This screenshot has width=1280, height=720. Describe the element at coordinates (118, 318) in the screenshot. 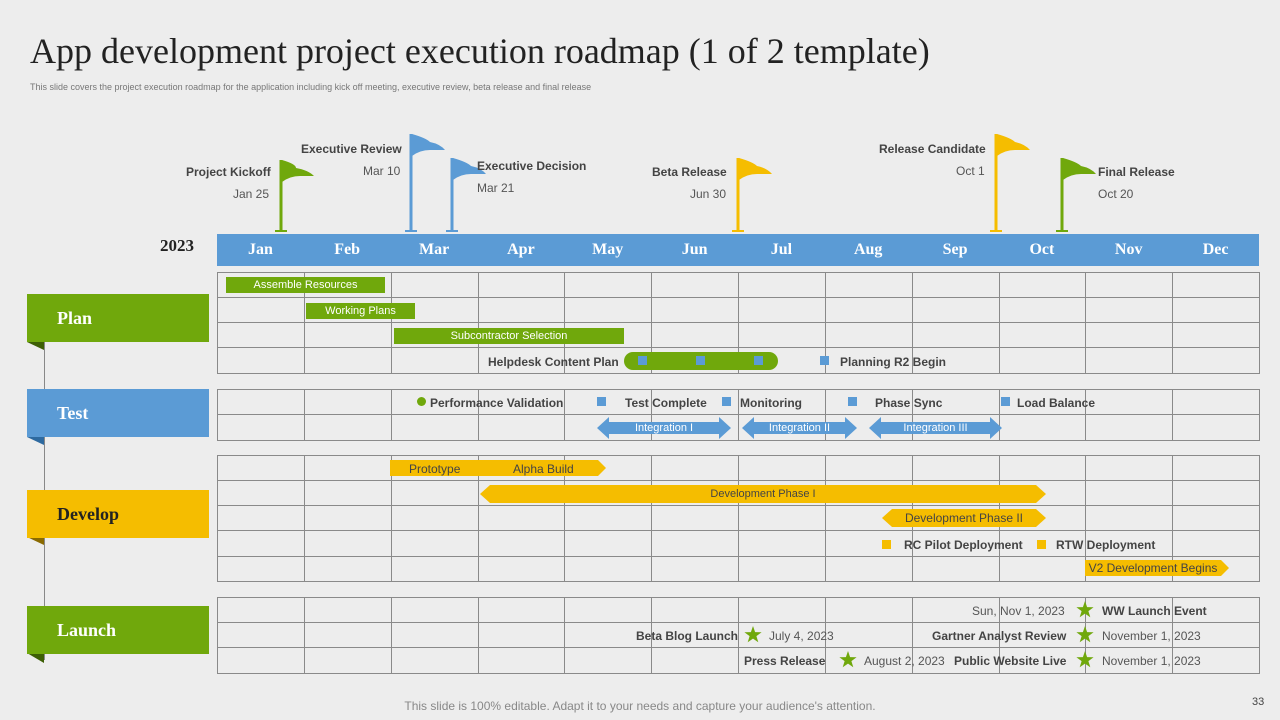

I see `section-label-plan: Plan` at that location.